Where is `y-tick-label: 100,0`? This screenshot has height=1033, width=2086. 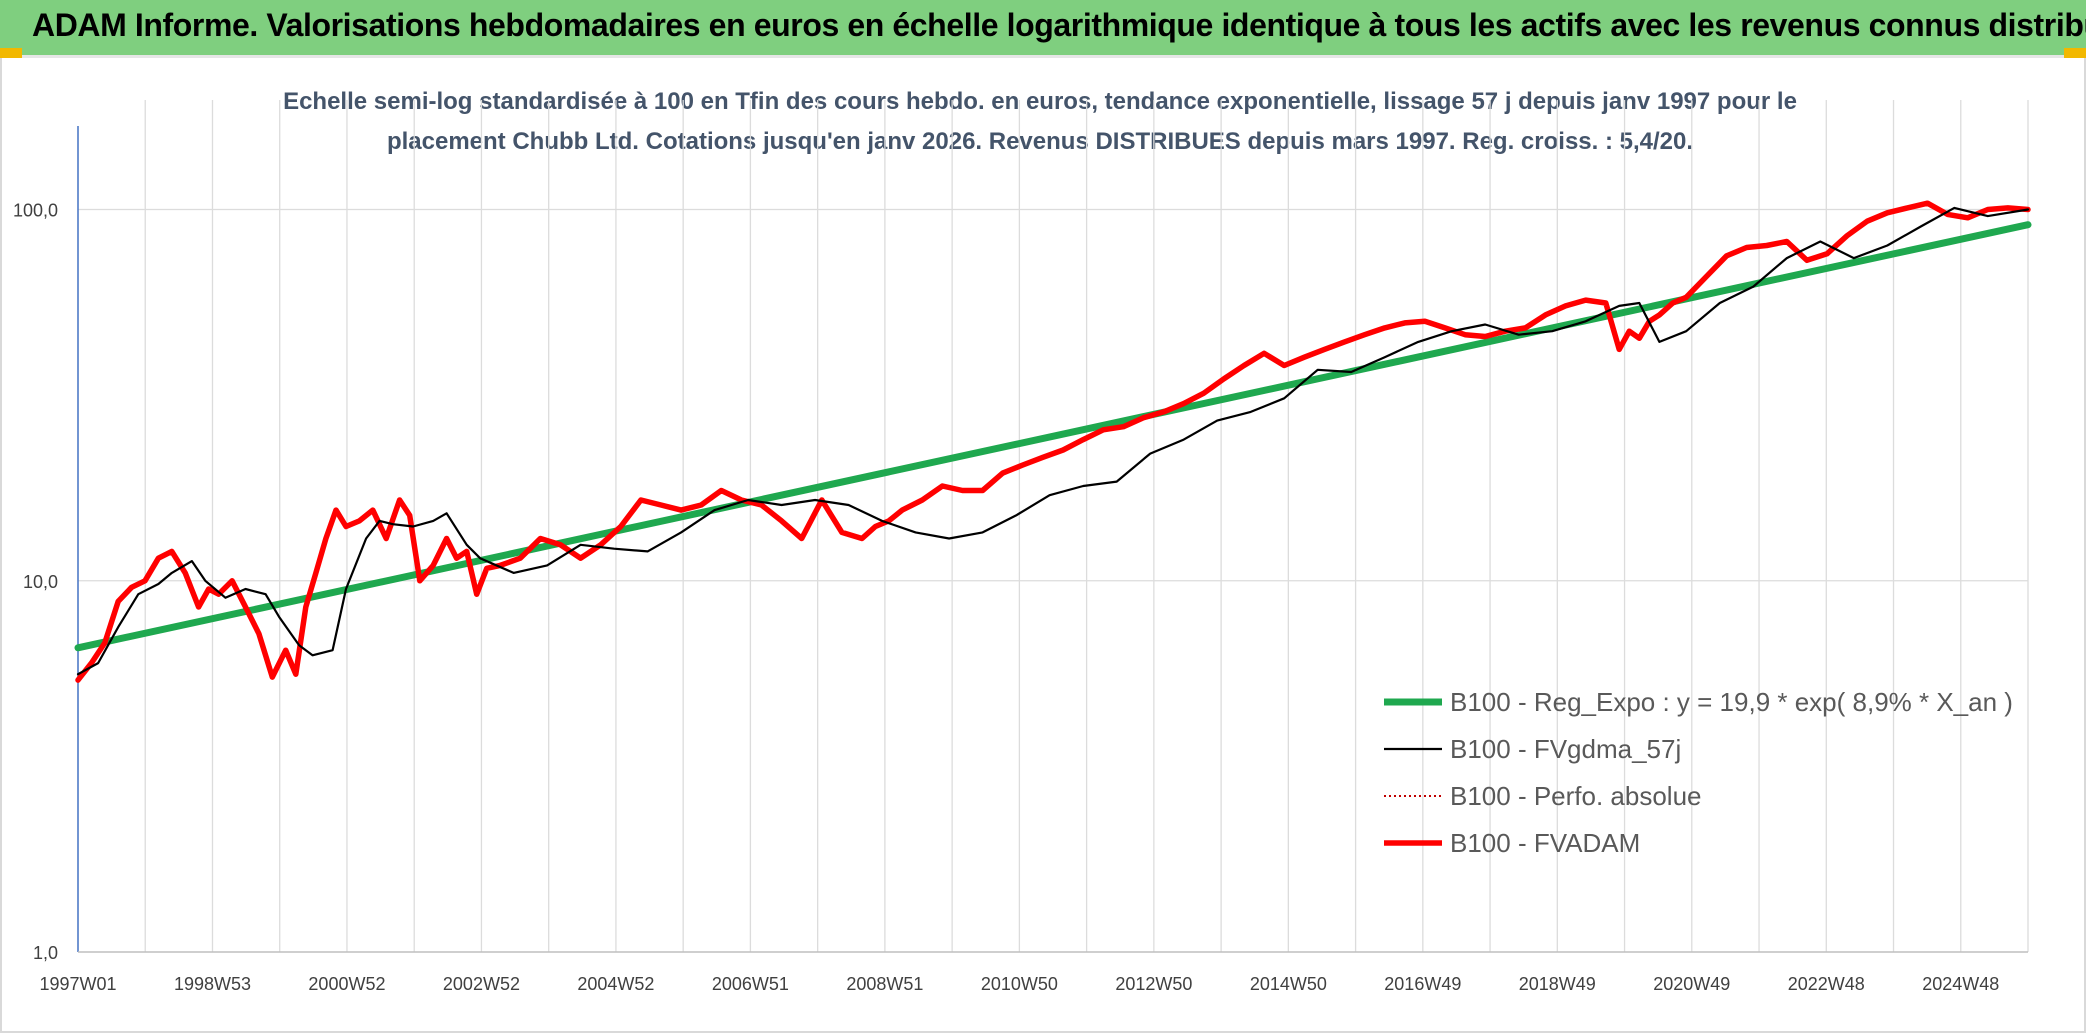
y-tick-label: 100,0 is located at coordinates (35, 211).